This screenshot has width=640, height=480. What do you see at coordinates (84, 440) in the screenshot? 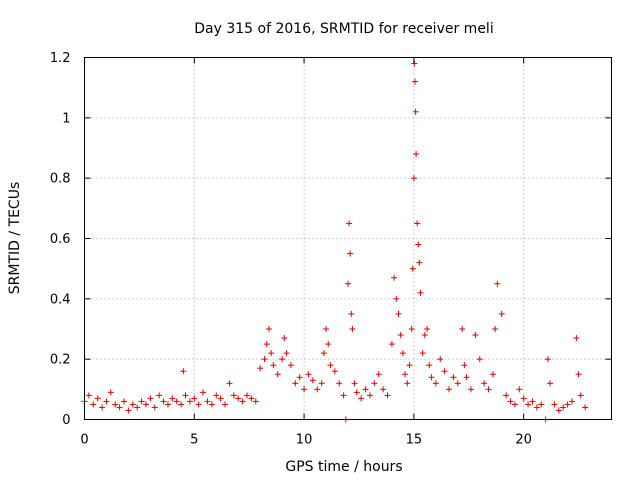
I see `x-tick-label: 0` at bounding box center [84, 440].